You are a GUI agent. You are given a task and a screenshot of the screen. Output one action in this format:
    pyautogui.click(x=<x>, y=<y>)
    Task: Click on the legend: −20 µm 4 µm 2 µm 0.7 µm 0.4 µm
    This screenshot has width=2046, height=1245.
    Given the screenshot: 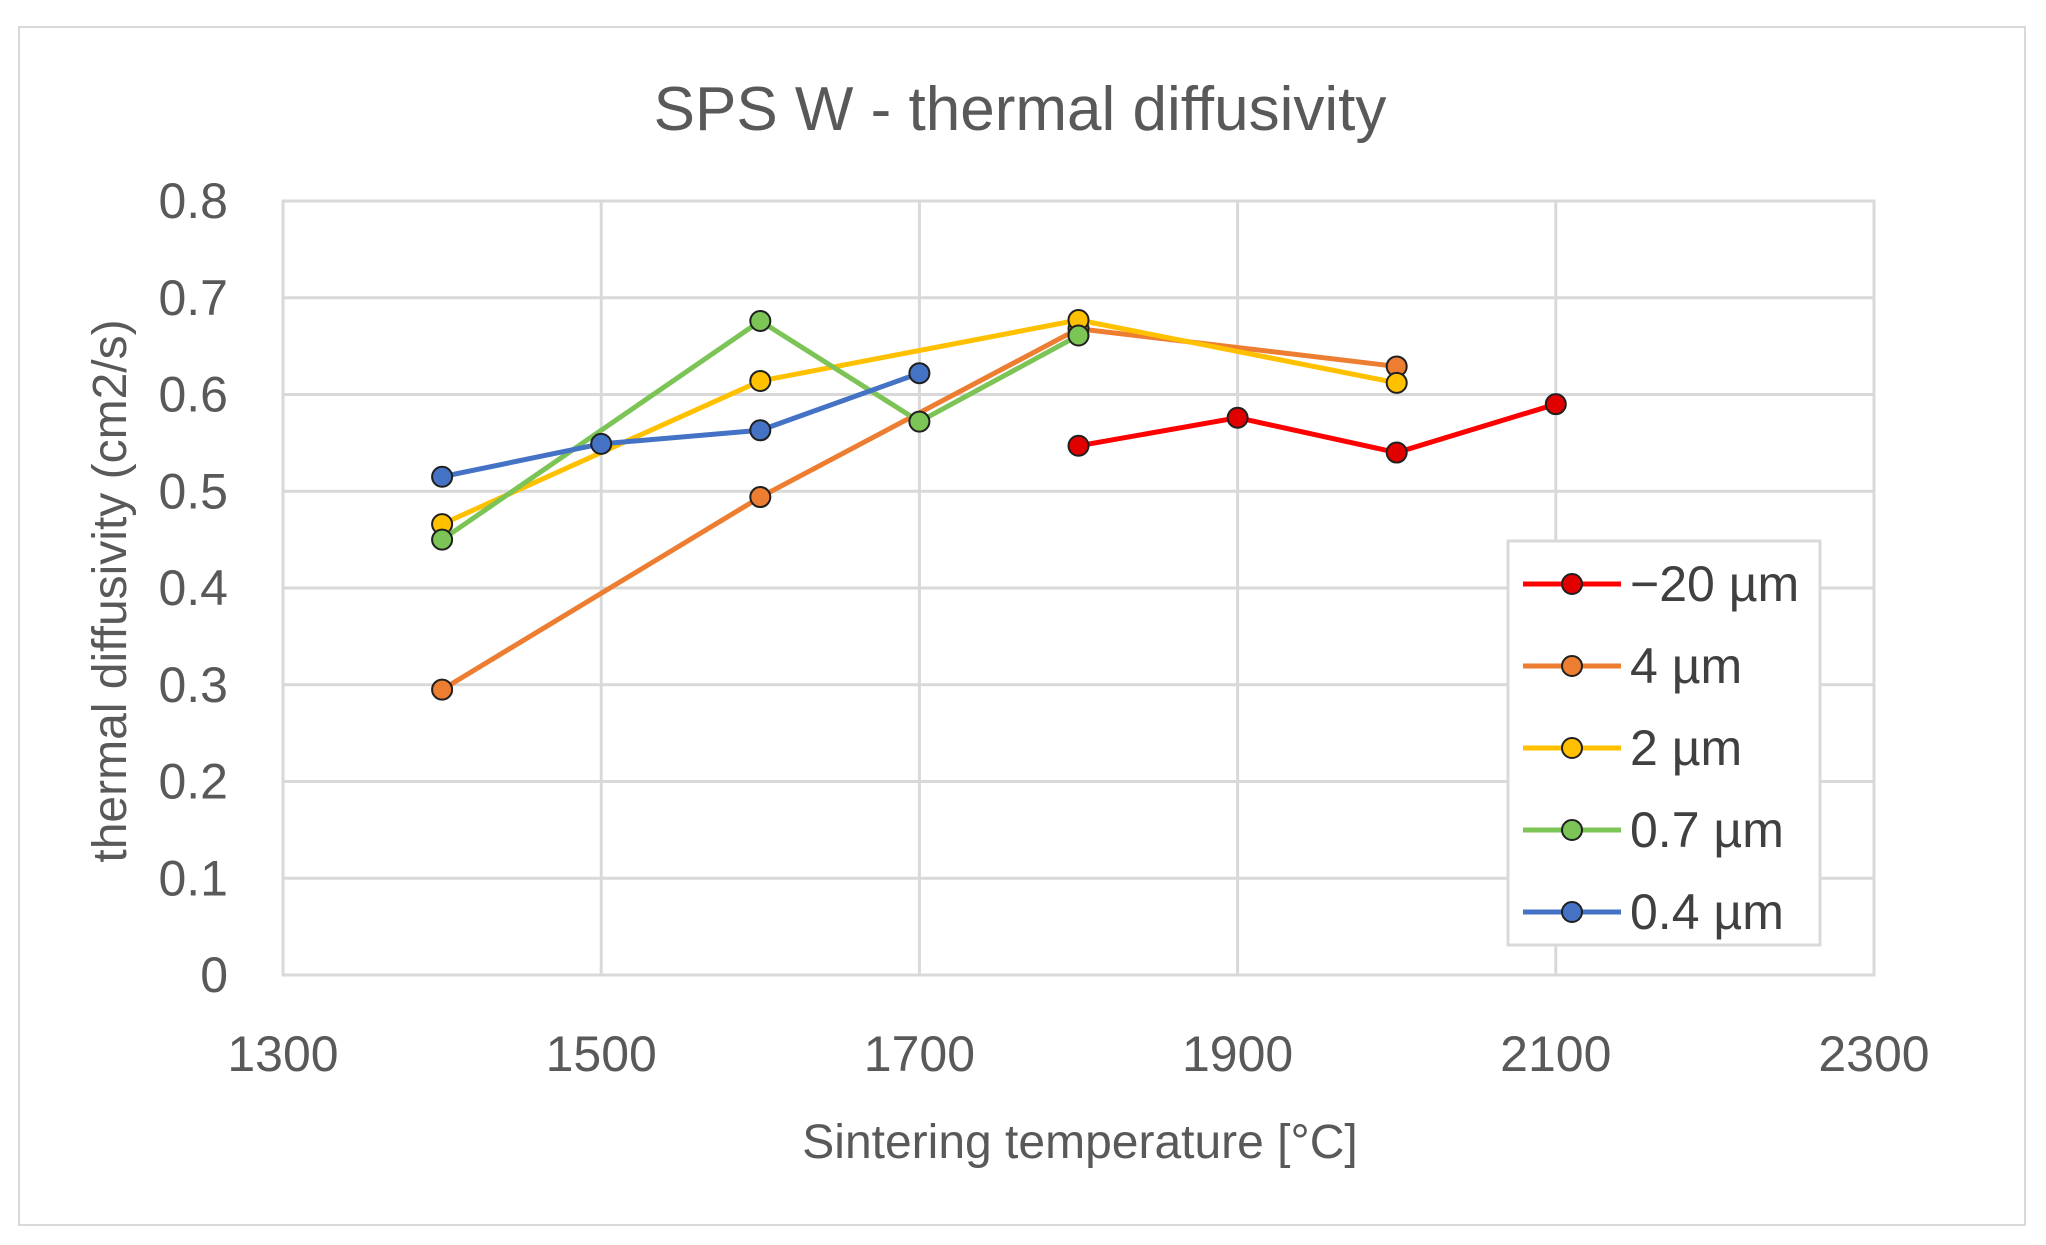 What is the action you would take?
    pyautogui.click(x=1664, y=743)
    